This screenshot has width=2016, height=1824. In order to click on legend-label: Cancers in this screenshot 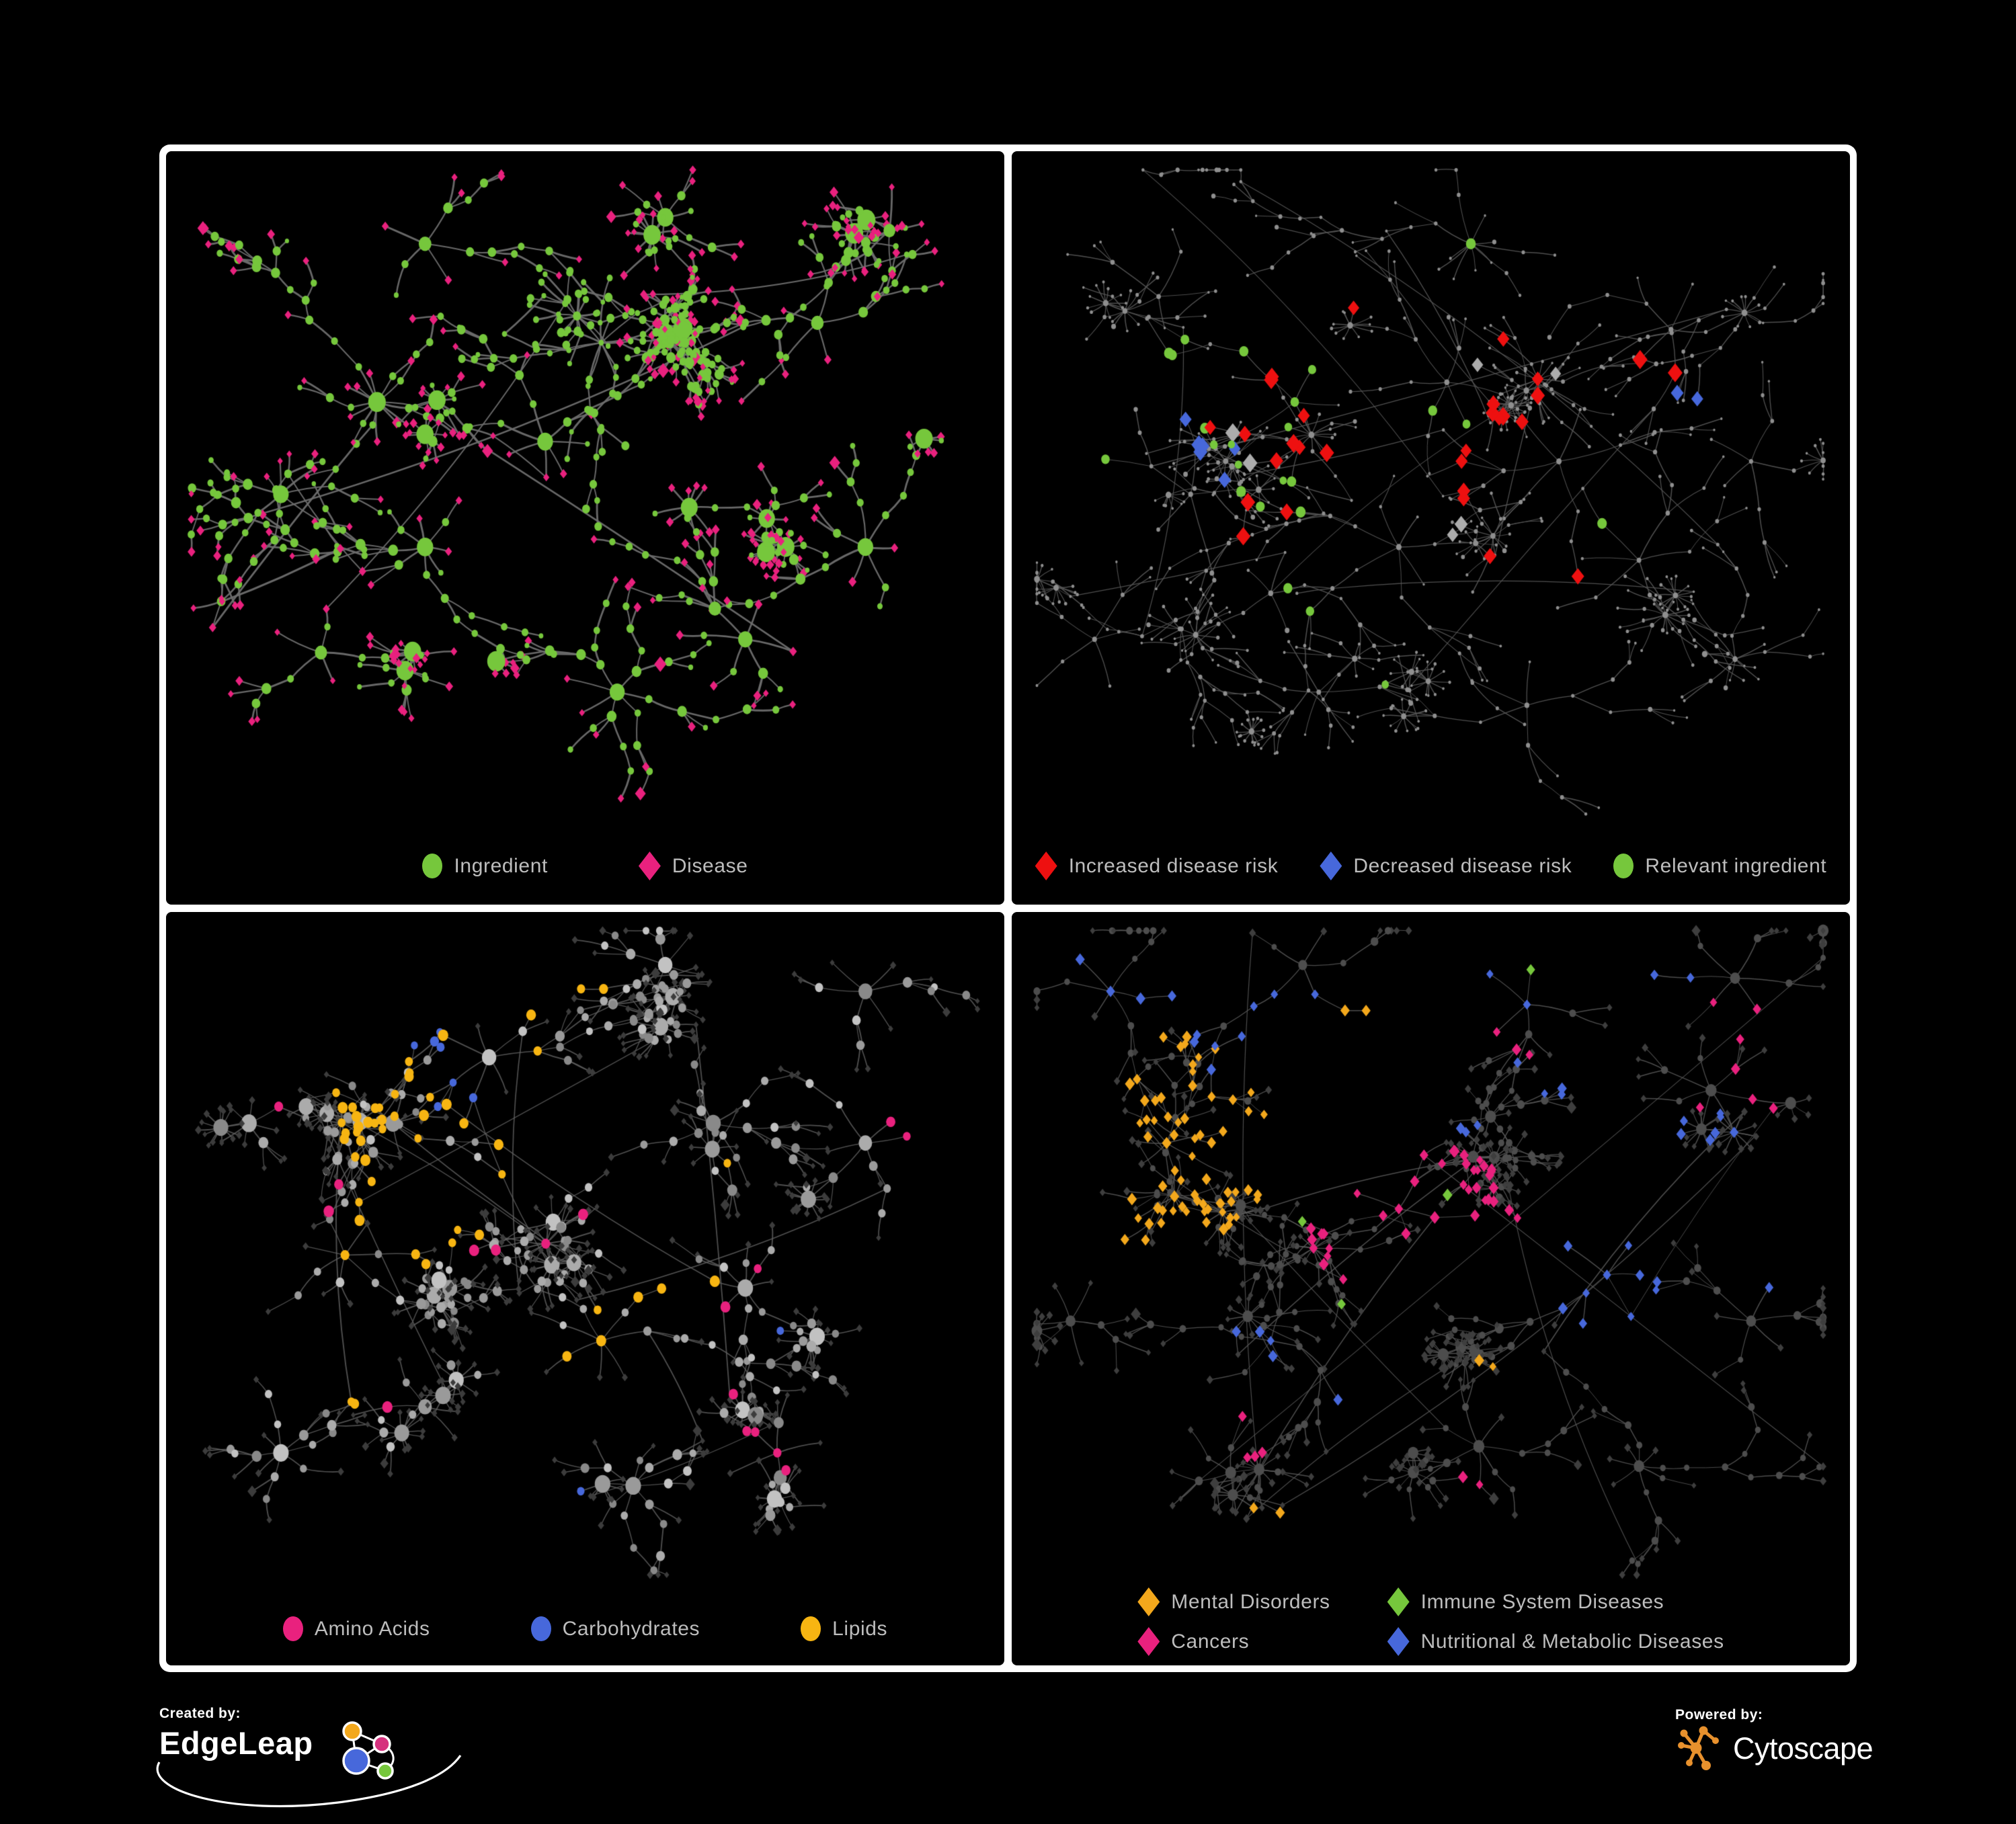, I will do `click(1210, 1641)`.